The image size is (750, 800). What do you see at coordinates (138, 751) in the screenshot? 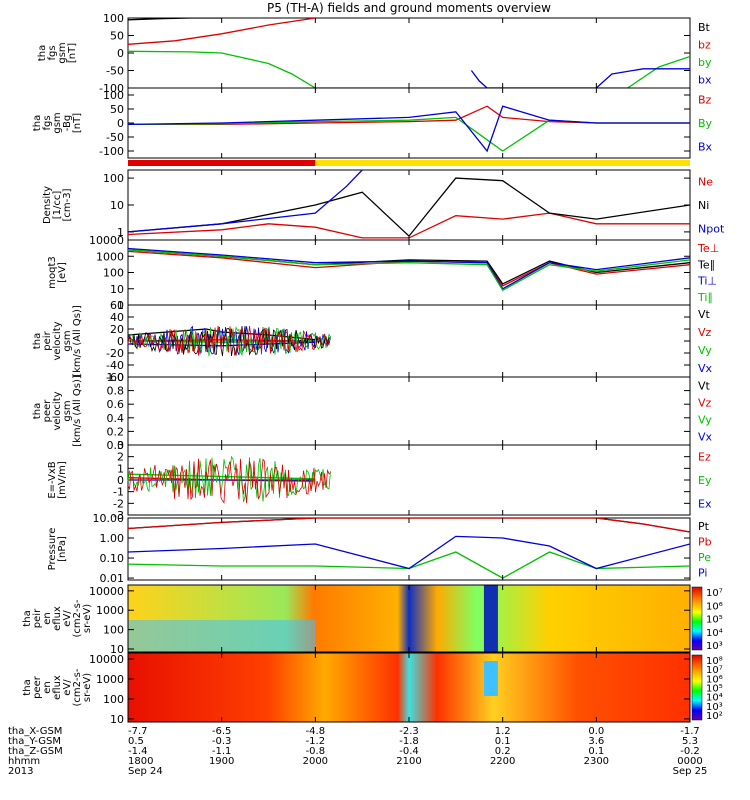
I see `x-tick-label: -1.4` at bounding box center [138, 751].